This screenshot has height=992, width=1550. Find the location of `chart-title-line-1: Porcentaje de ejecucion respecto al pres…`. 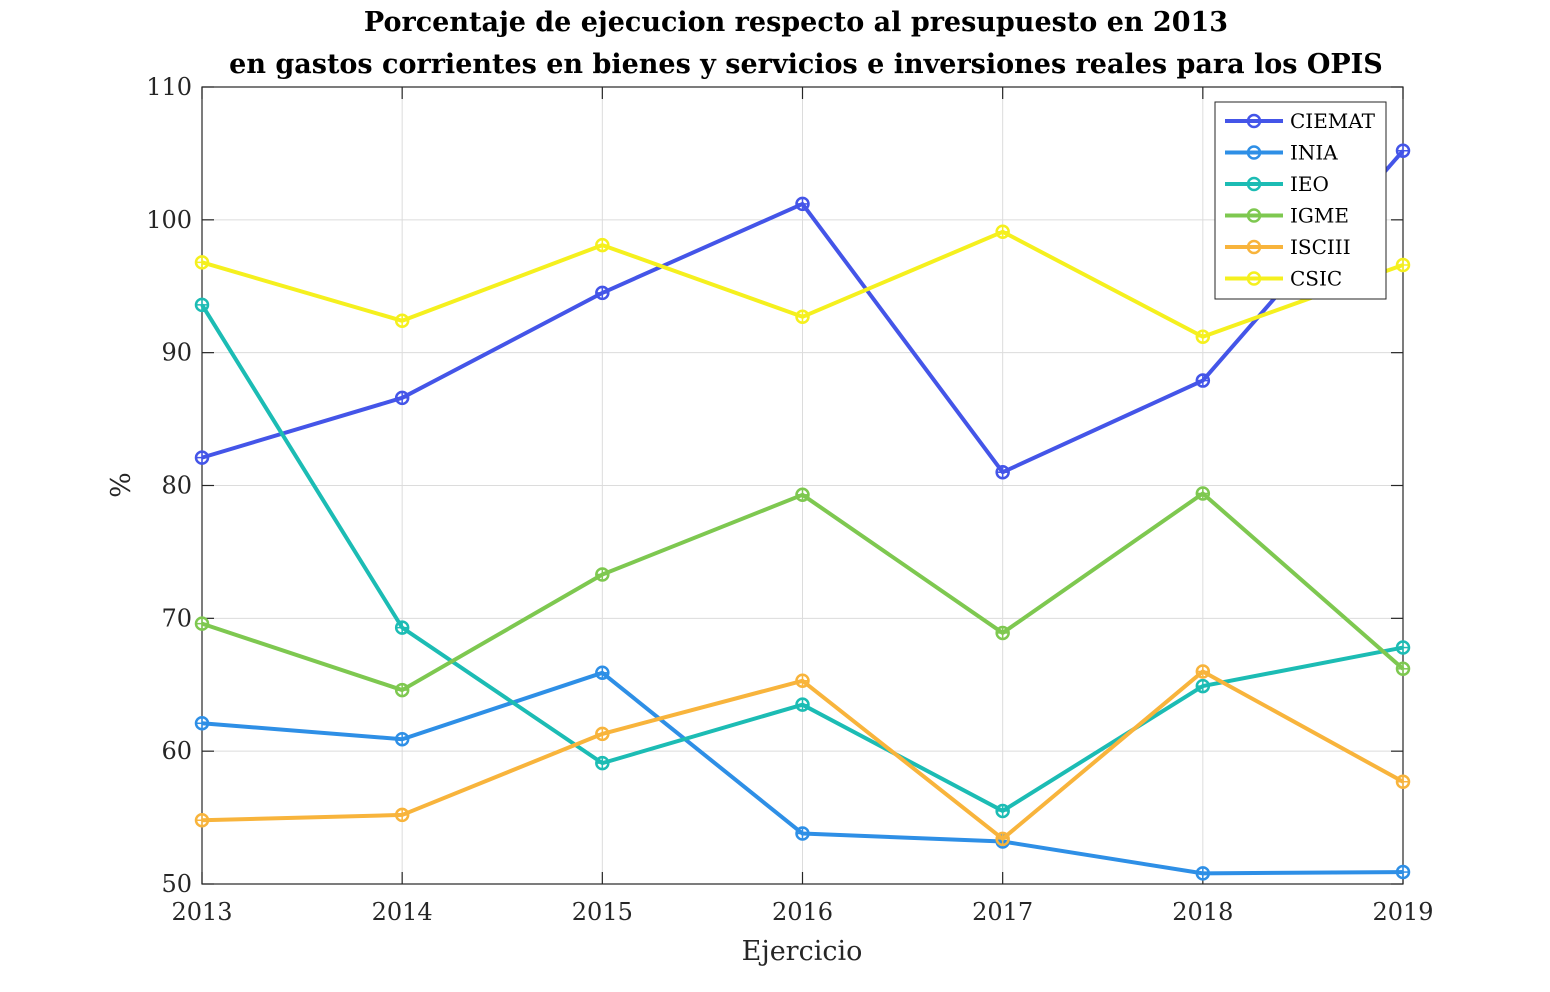

chart-title-line-1: Porcentaje de ejecucion respecto al pres… is located at coordinates (796, 22).